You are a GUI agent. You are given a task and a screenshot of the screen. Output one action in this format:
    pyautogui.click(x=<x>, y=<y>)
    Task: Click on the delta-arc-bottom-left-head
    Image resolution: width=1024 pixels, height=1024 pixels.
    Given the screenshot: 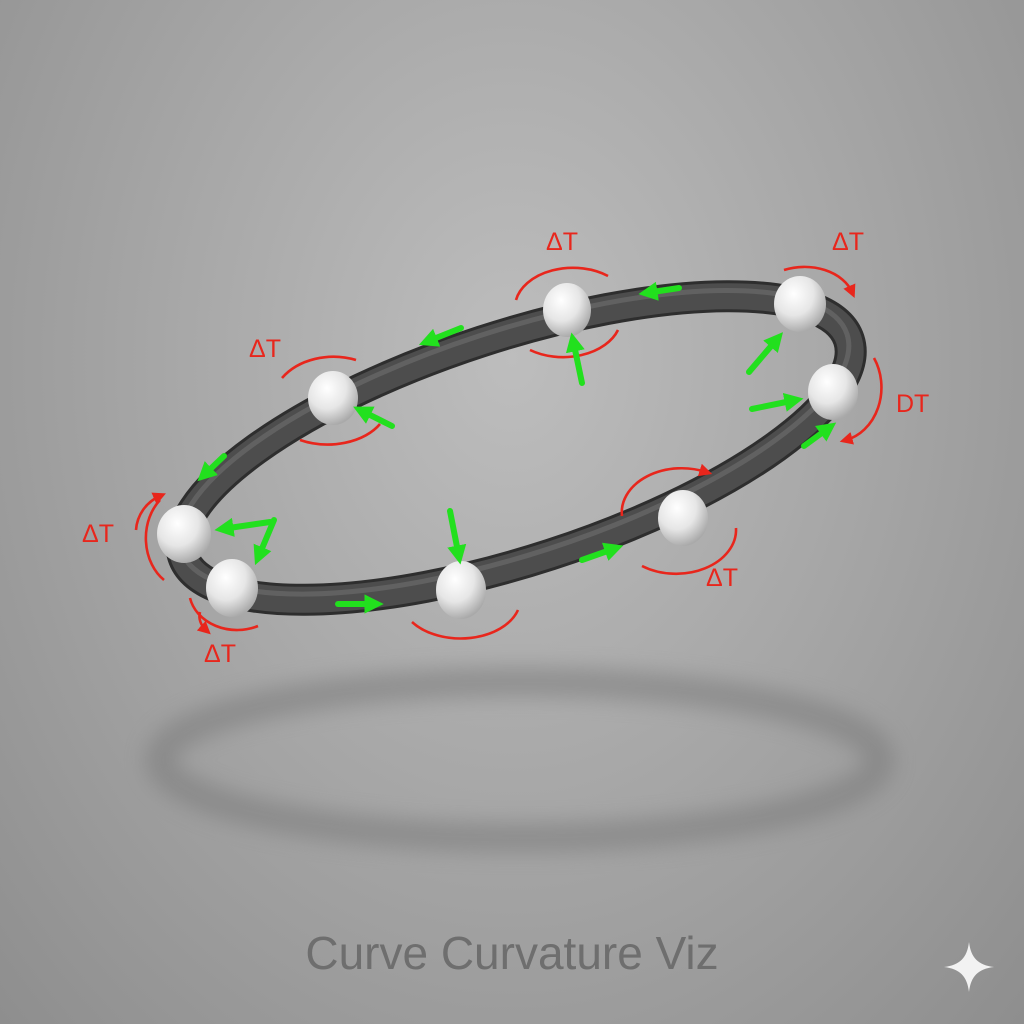 What is the action you would take?
    pyautogui.click(x=203, y=623)
    